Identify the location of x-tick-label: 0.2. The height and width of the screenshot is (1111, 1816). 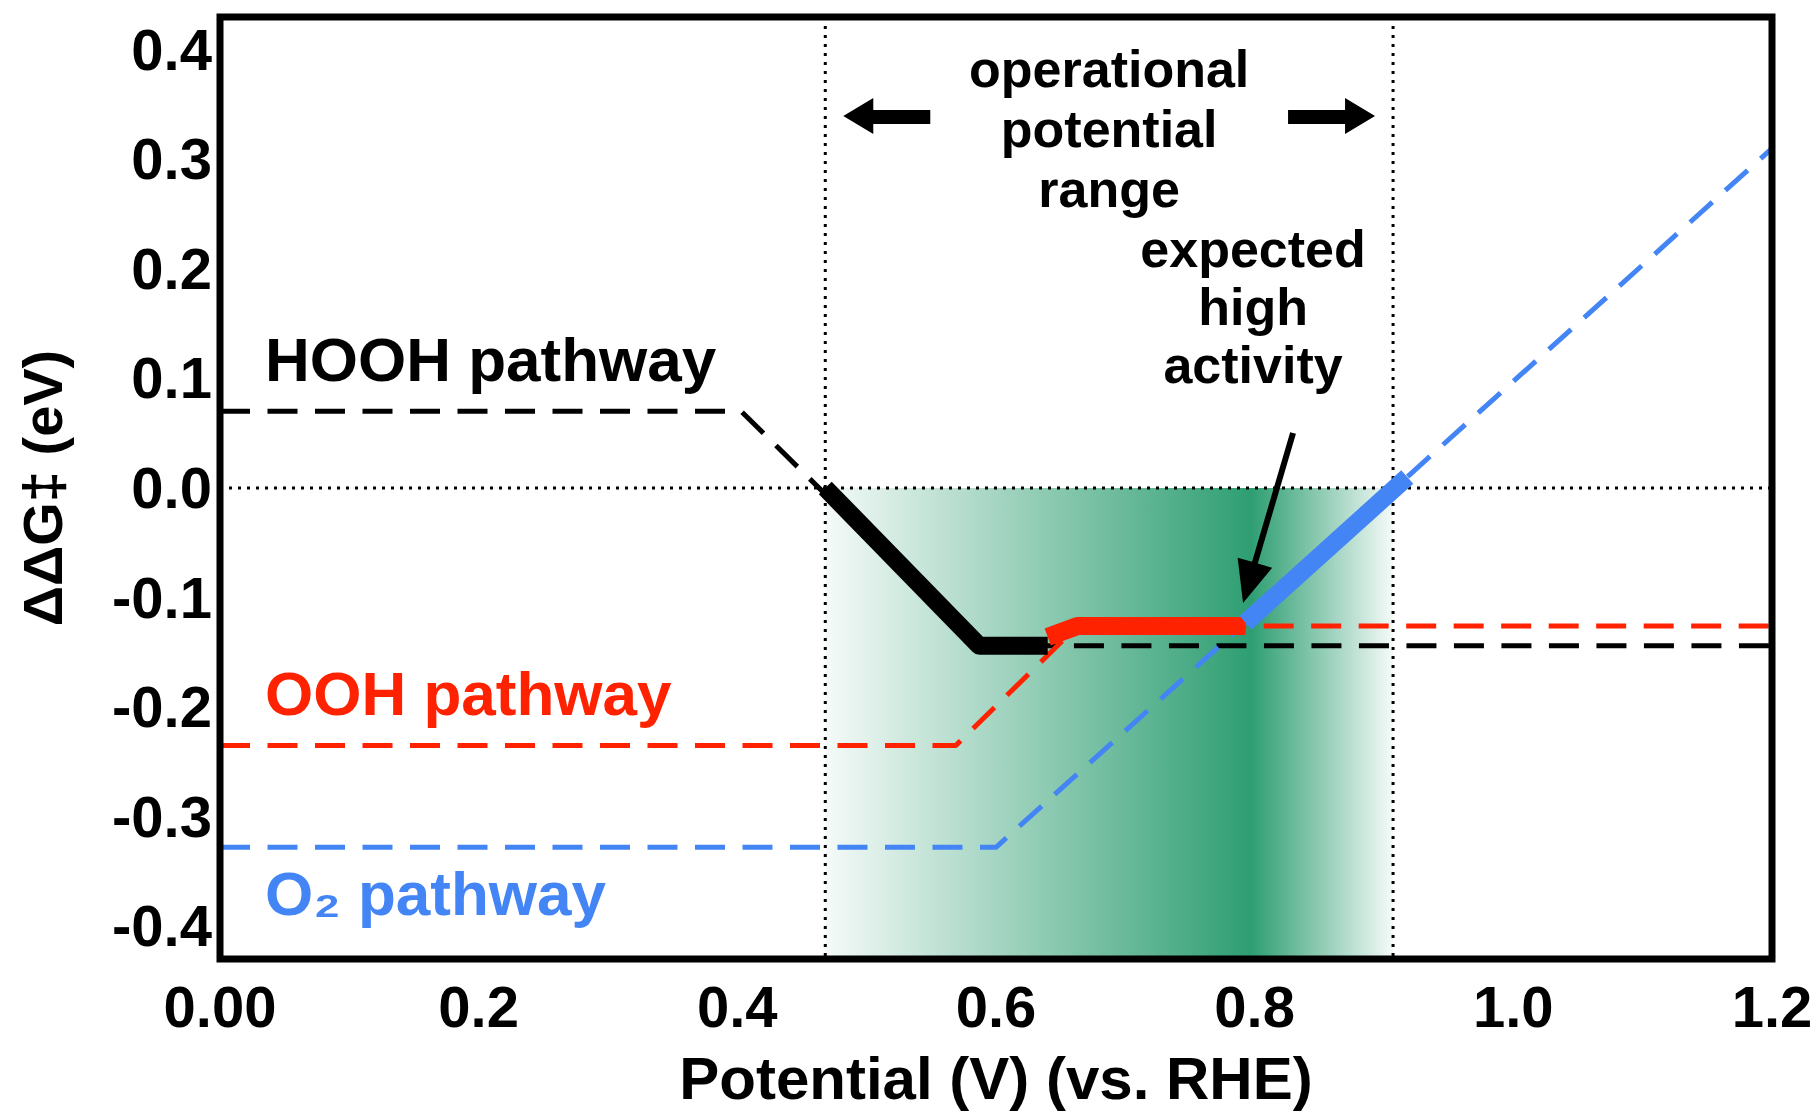
(478, 1006).